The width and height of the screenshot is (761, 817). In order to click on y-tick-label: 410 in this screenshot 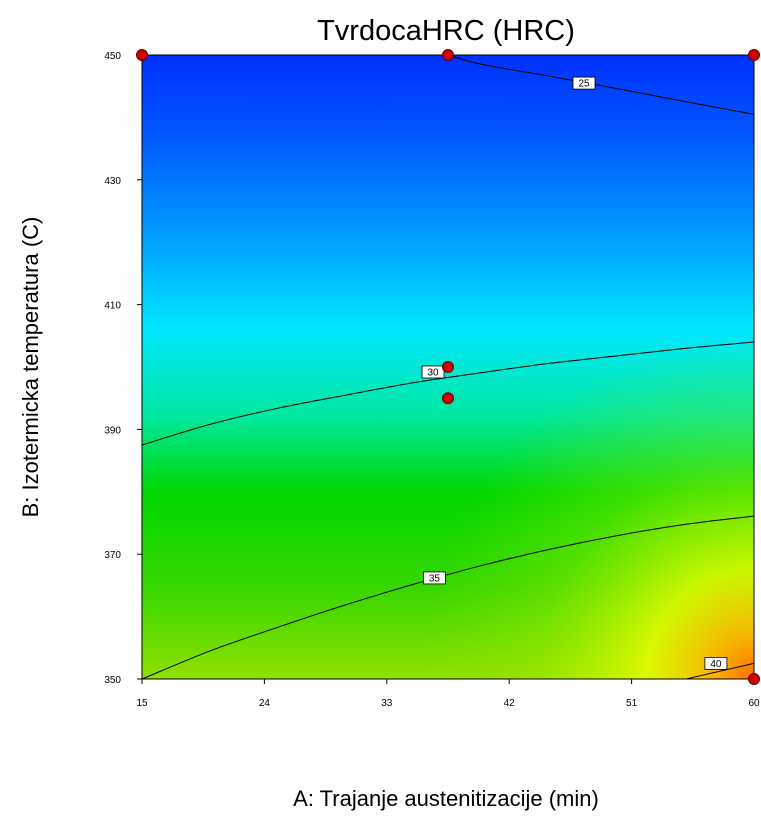, I will do `click(112, 306)`.